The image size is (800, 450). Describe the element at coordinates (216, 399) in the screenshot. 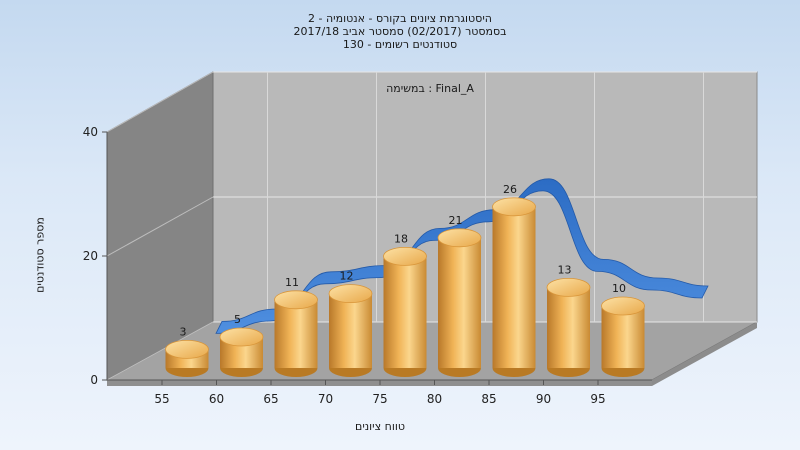

I see `x-tick-label-1: 60` at that location.